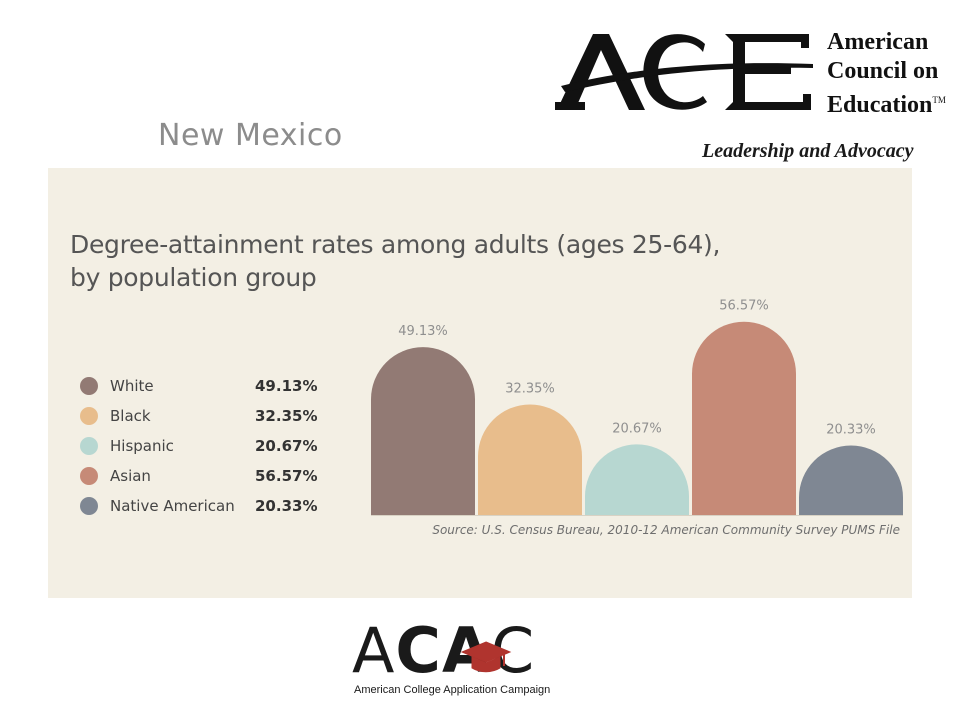 This screenshot has width=960, height=720. I want to click on acac-letter-2: C, so click(418, 650).